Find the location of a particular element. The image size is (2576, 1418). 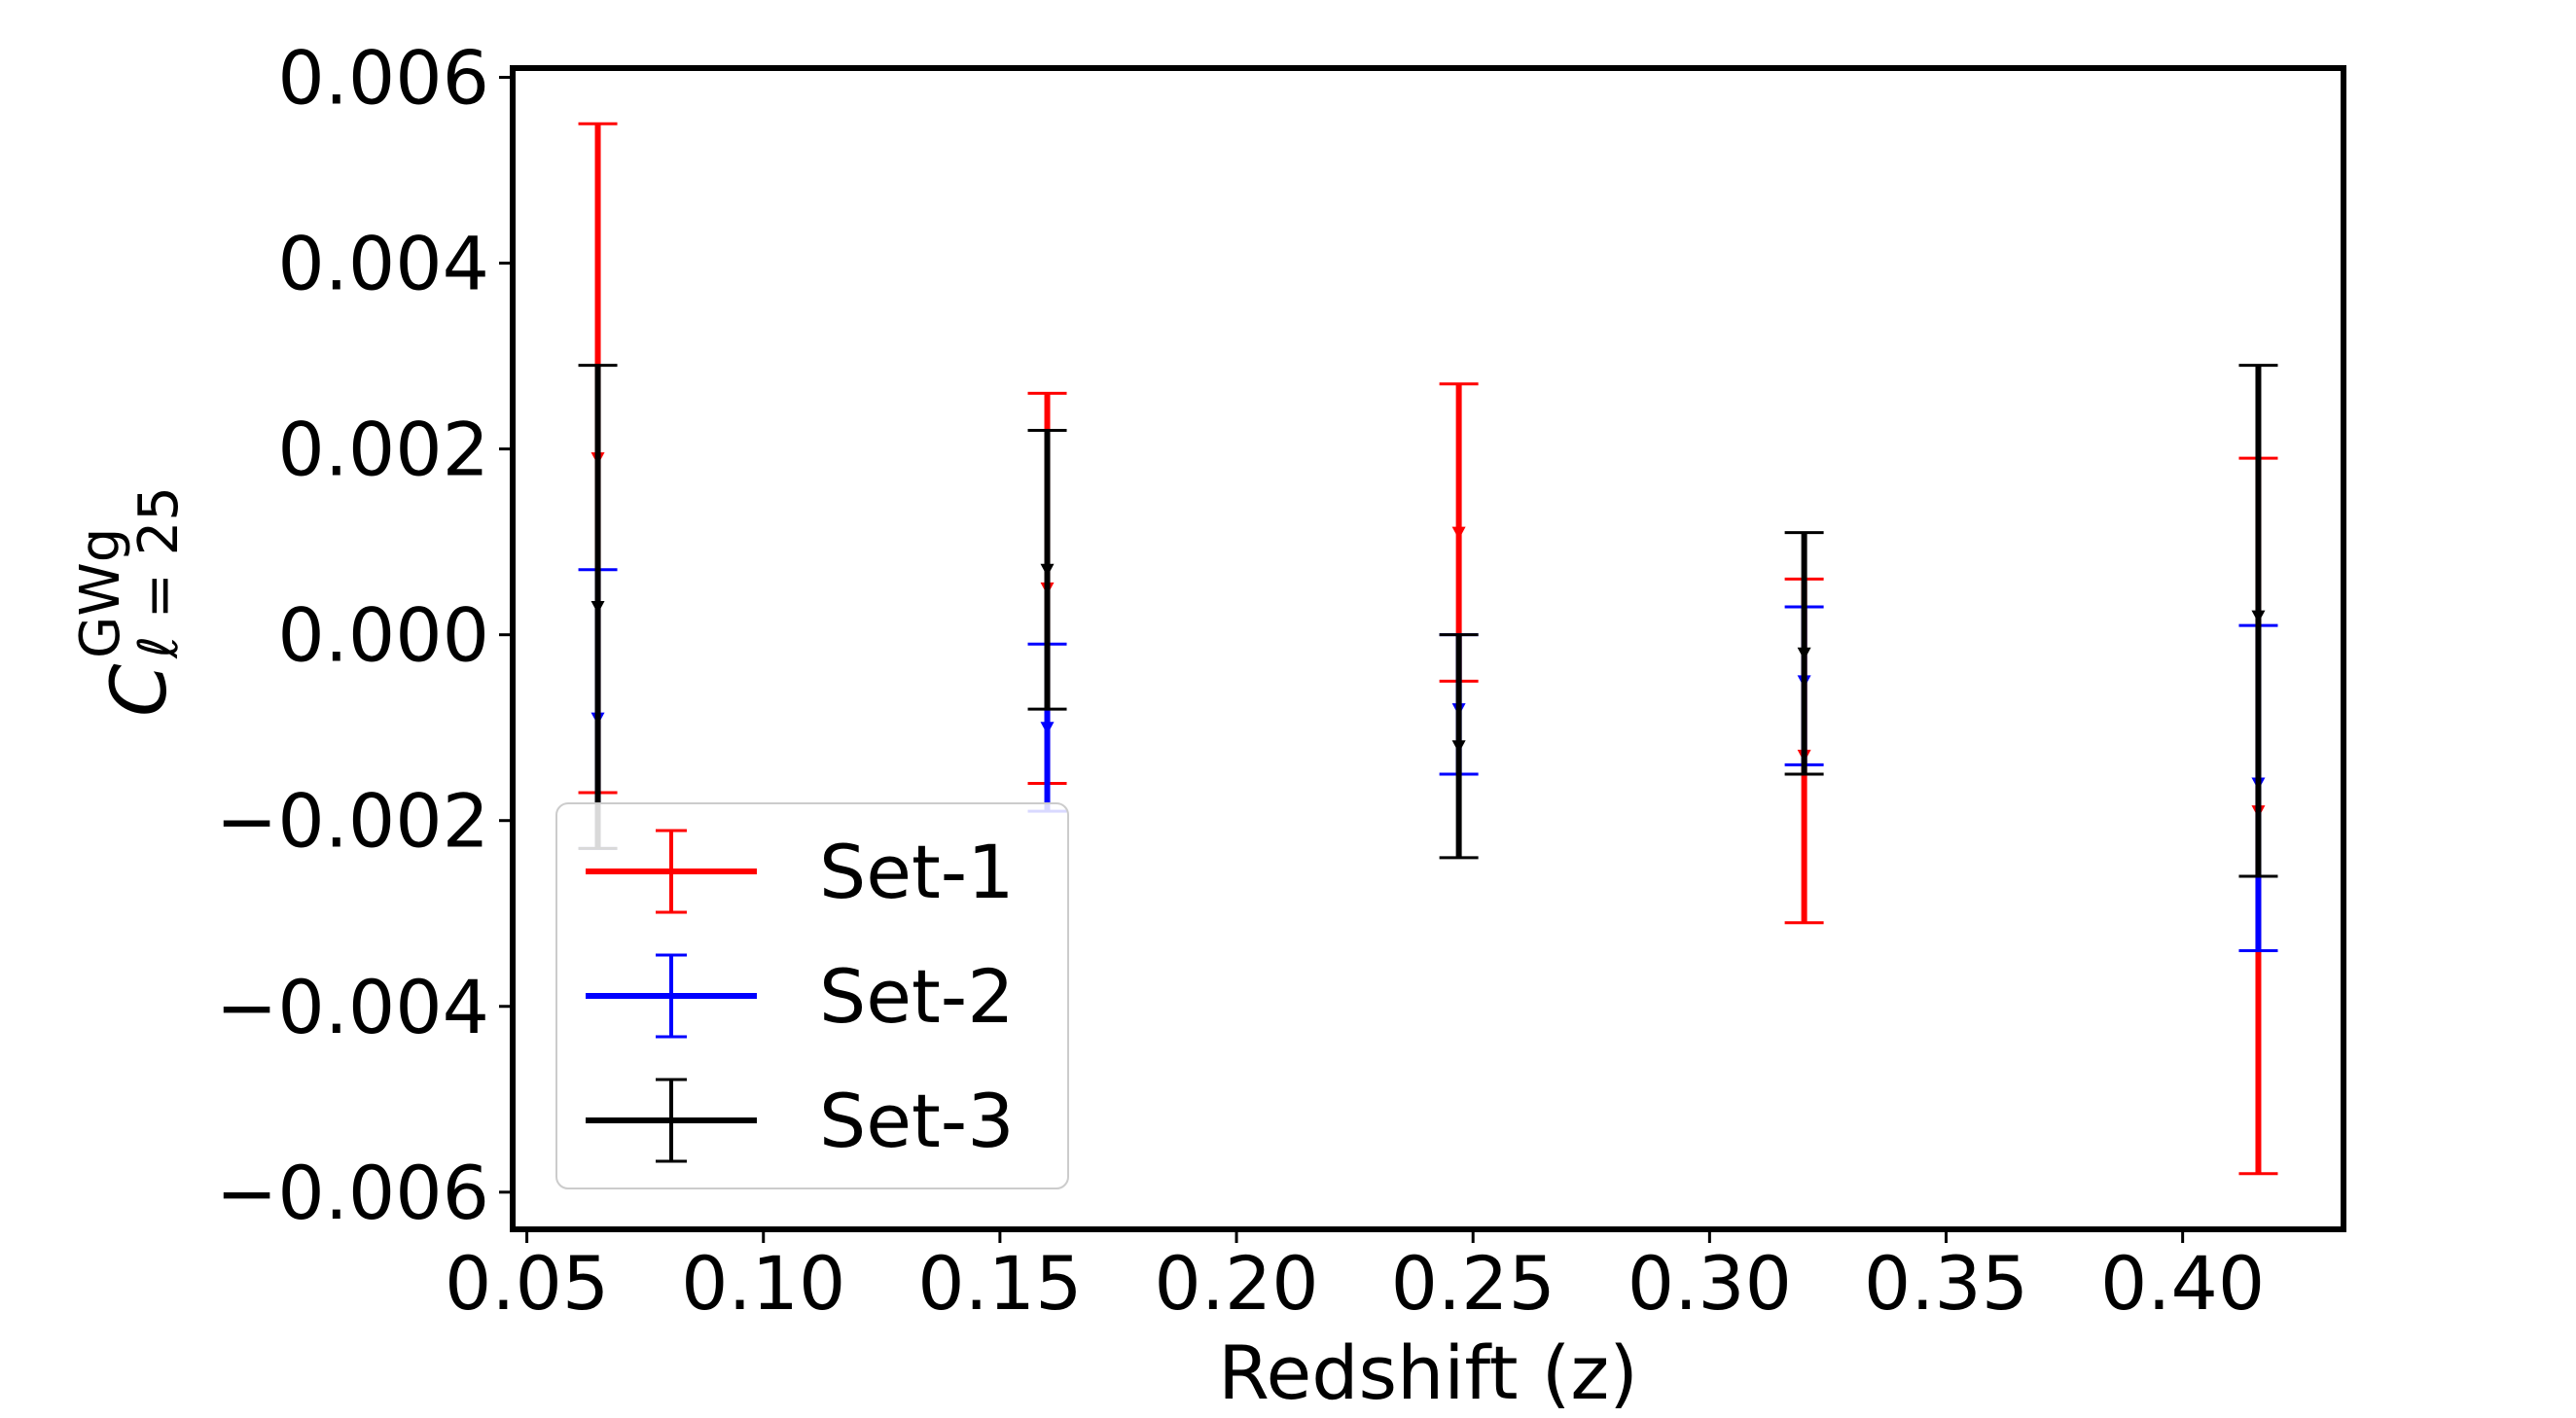

legend-item-1: Set-1 is located at coordinates (800, 872).